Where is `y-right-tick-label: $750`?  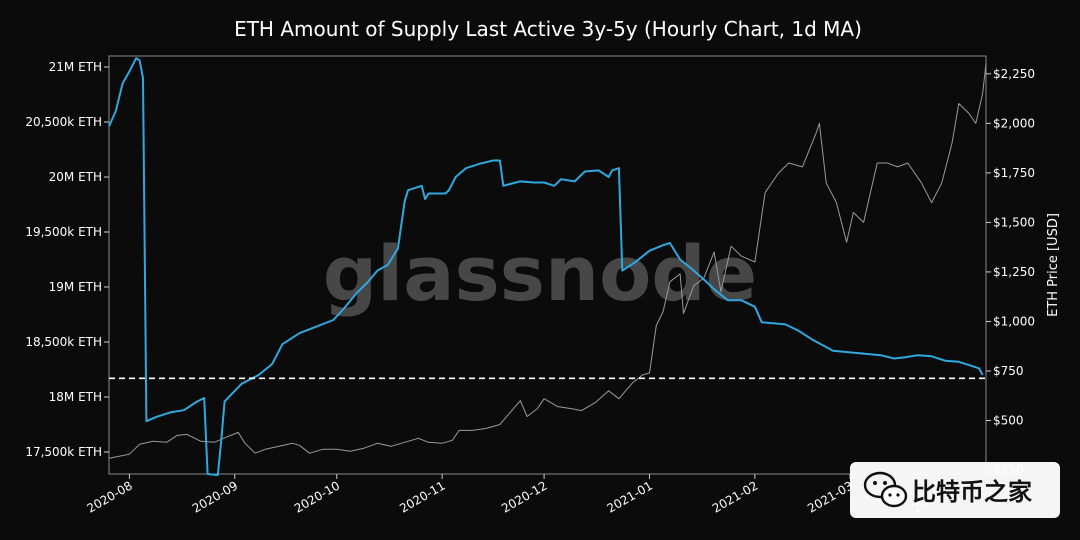
y-right-tick-label: $750 is located at coordinates (1008, 371).